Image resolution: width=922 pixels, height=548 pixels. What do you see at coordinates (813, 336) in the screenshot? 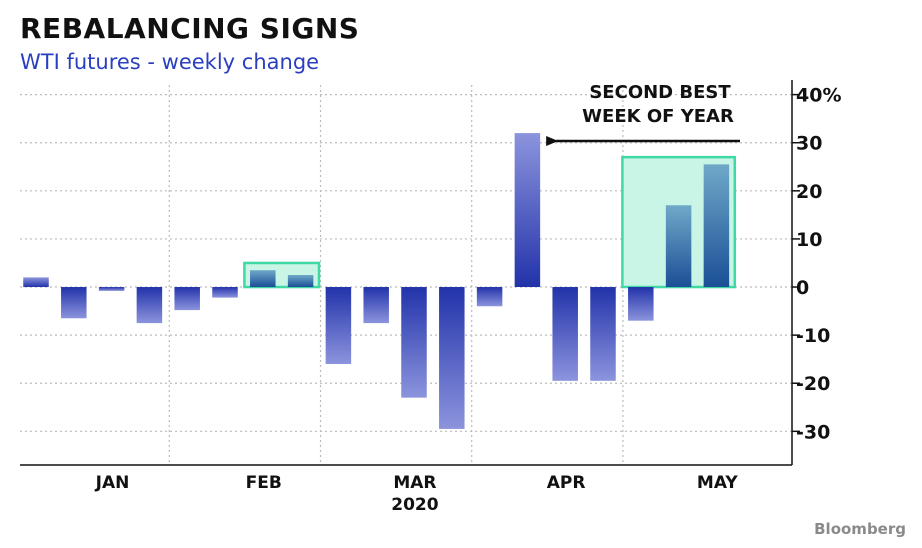
I see `y-tick-label: -10` at bounding box center [813, 336].